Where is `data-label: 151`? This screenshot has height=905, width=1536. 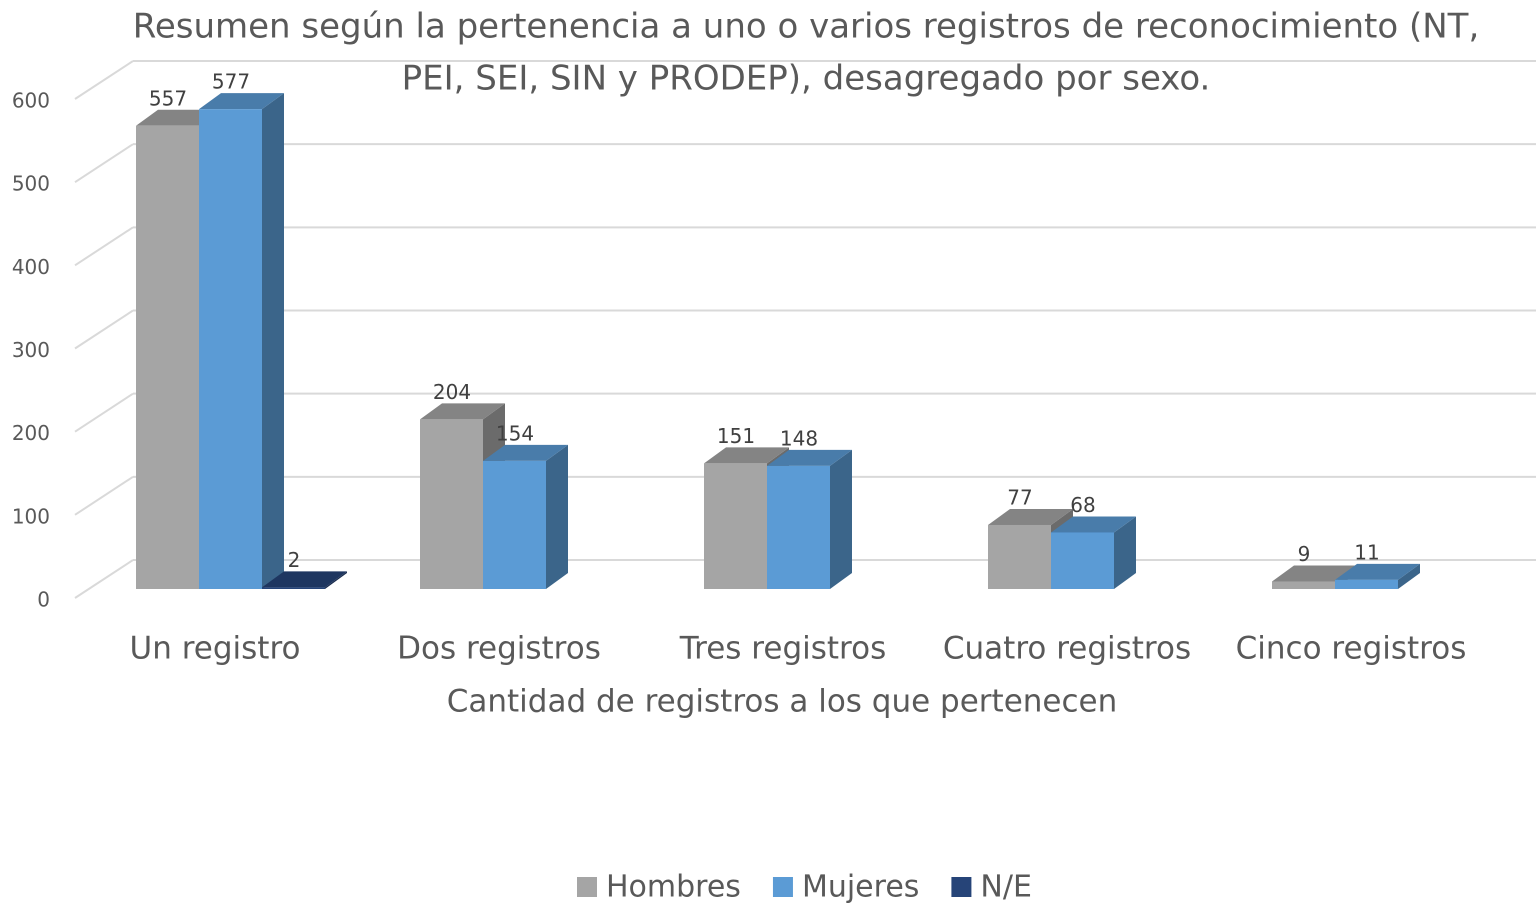 data-label: 151 is located at coordinates (736, 436).